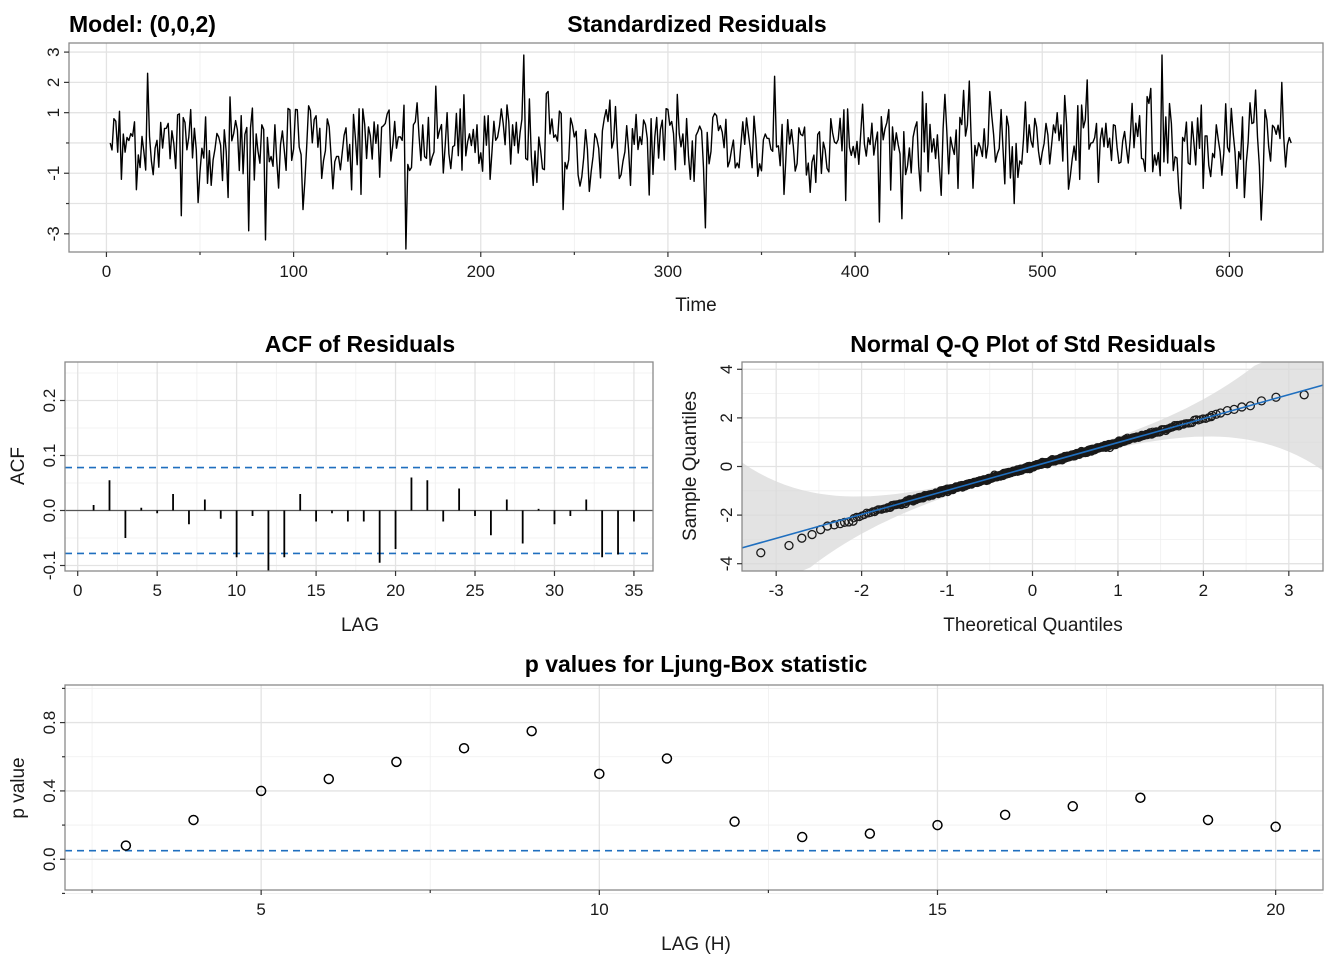 This screenshot has height=960, width=1344. What do you see at coordinates (1288, 590) in the screenshot?
I see `x-tick-label: 3` at bounding box center [1288, 590].